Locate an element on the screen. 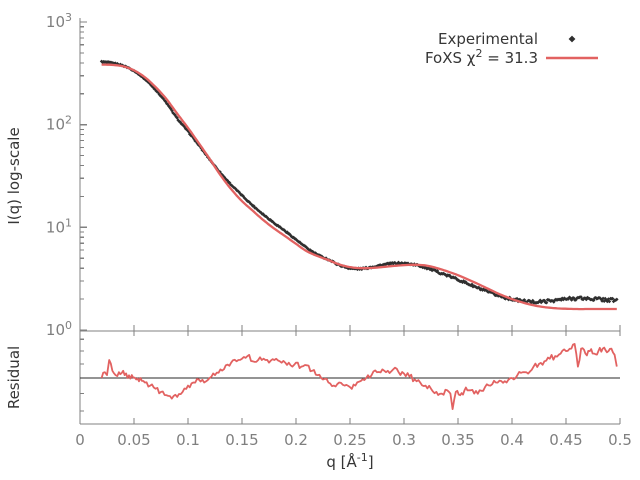 The height and width of the screenshot is (480, 640). residual-panel is located at coordinates (350, 376).